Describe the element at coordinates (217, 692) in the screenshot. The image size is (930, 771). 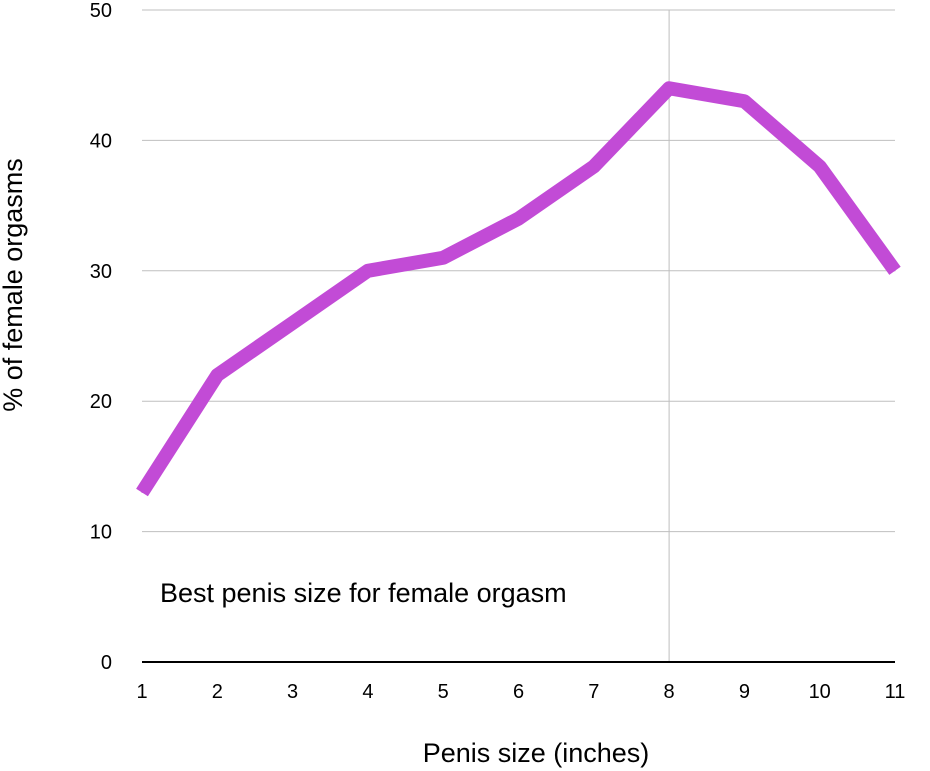
I see `x-tick-label: 2` at that location.